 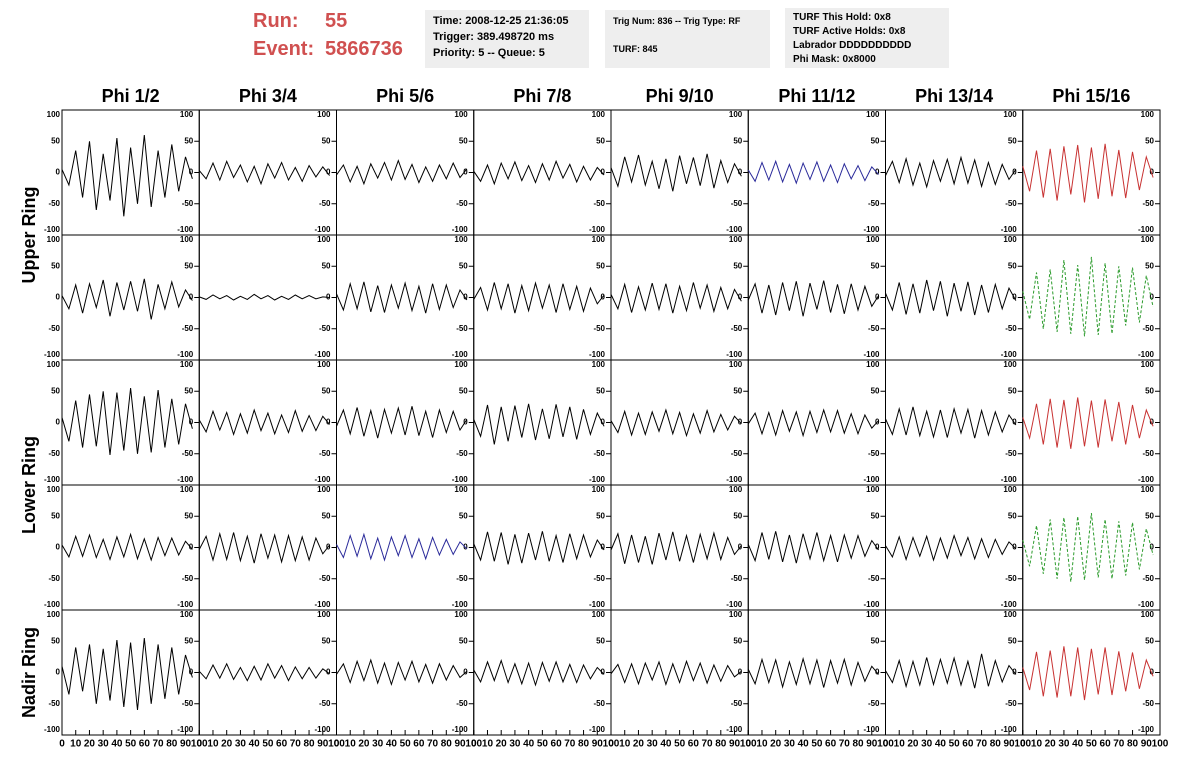 I want to click on column-label: Phi 5/6, so click(x=405, y=96).